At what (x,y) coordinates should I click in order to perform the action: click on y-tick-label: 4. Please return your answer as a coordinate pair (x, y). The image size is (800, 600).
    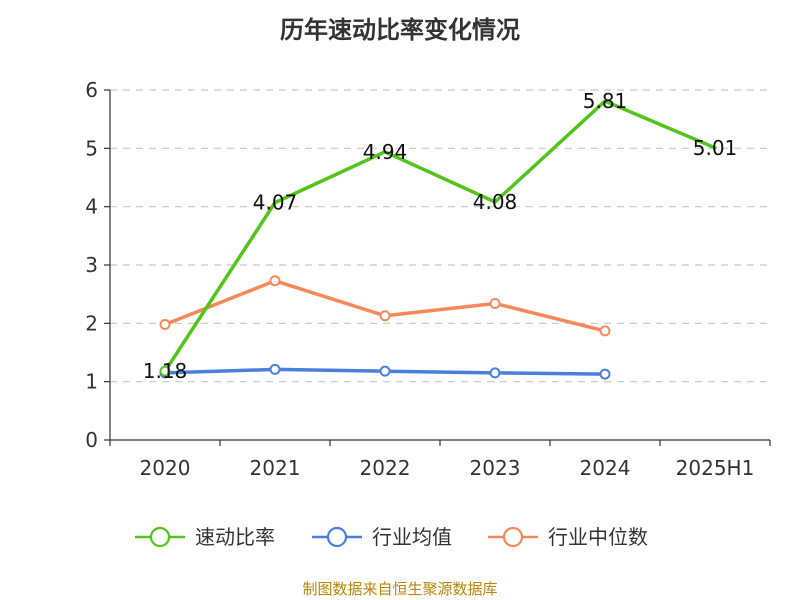
    Looking at the image, I should click on (91, 207).